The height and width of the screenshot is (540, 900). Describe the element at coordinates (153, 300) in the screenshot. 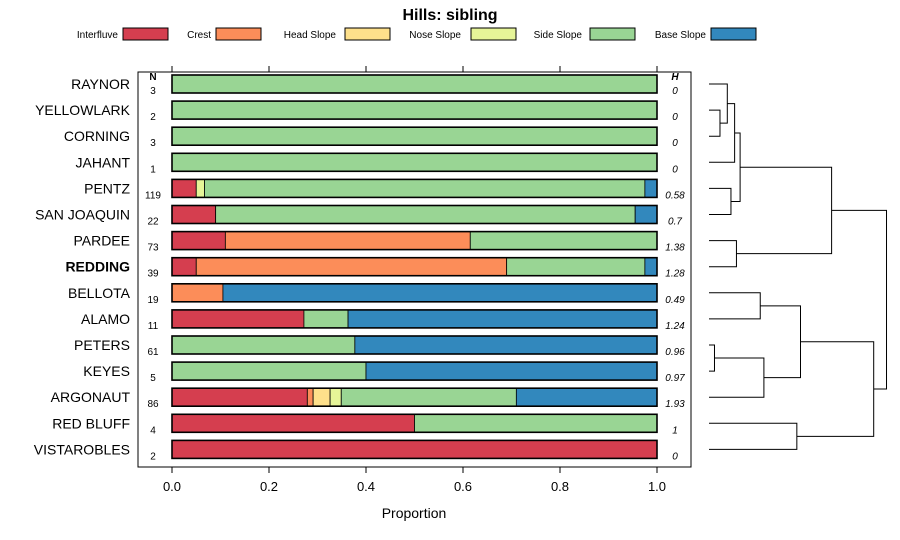

I see `n-value: 19` at that location.